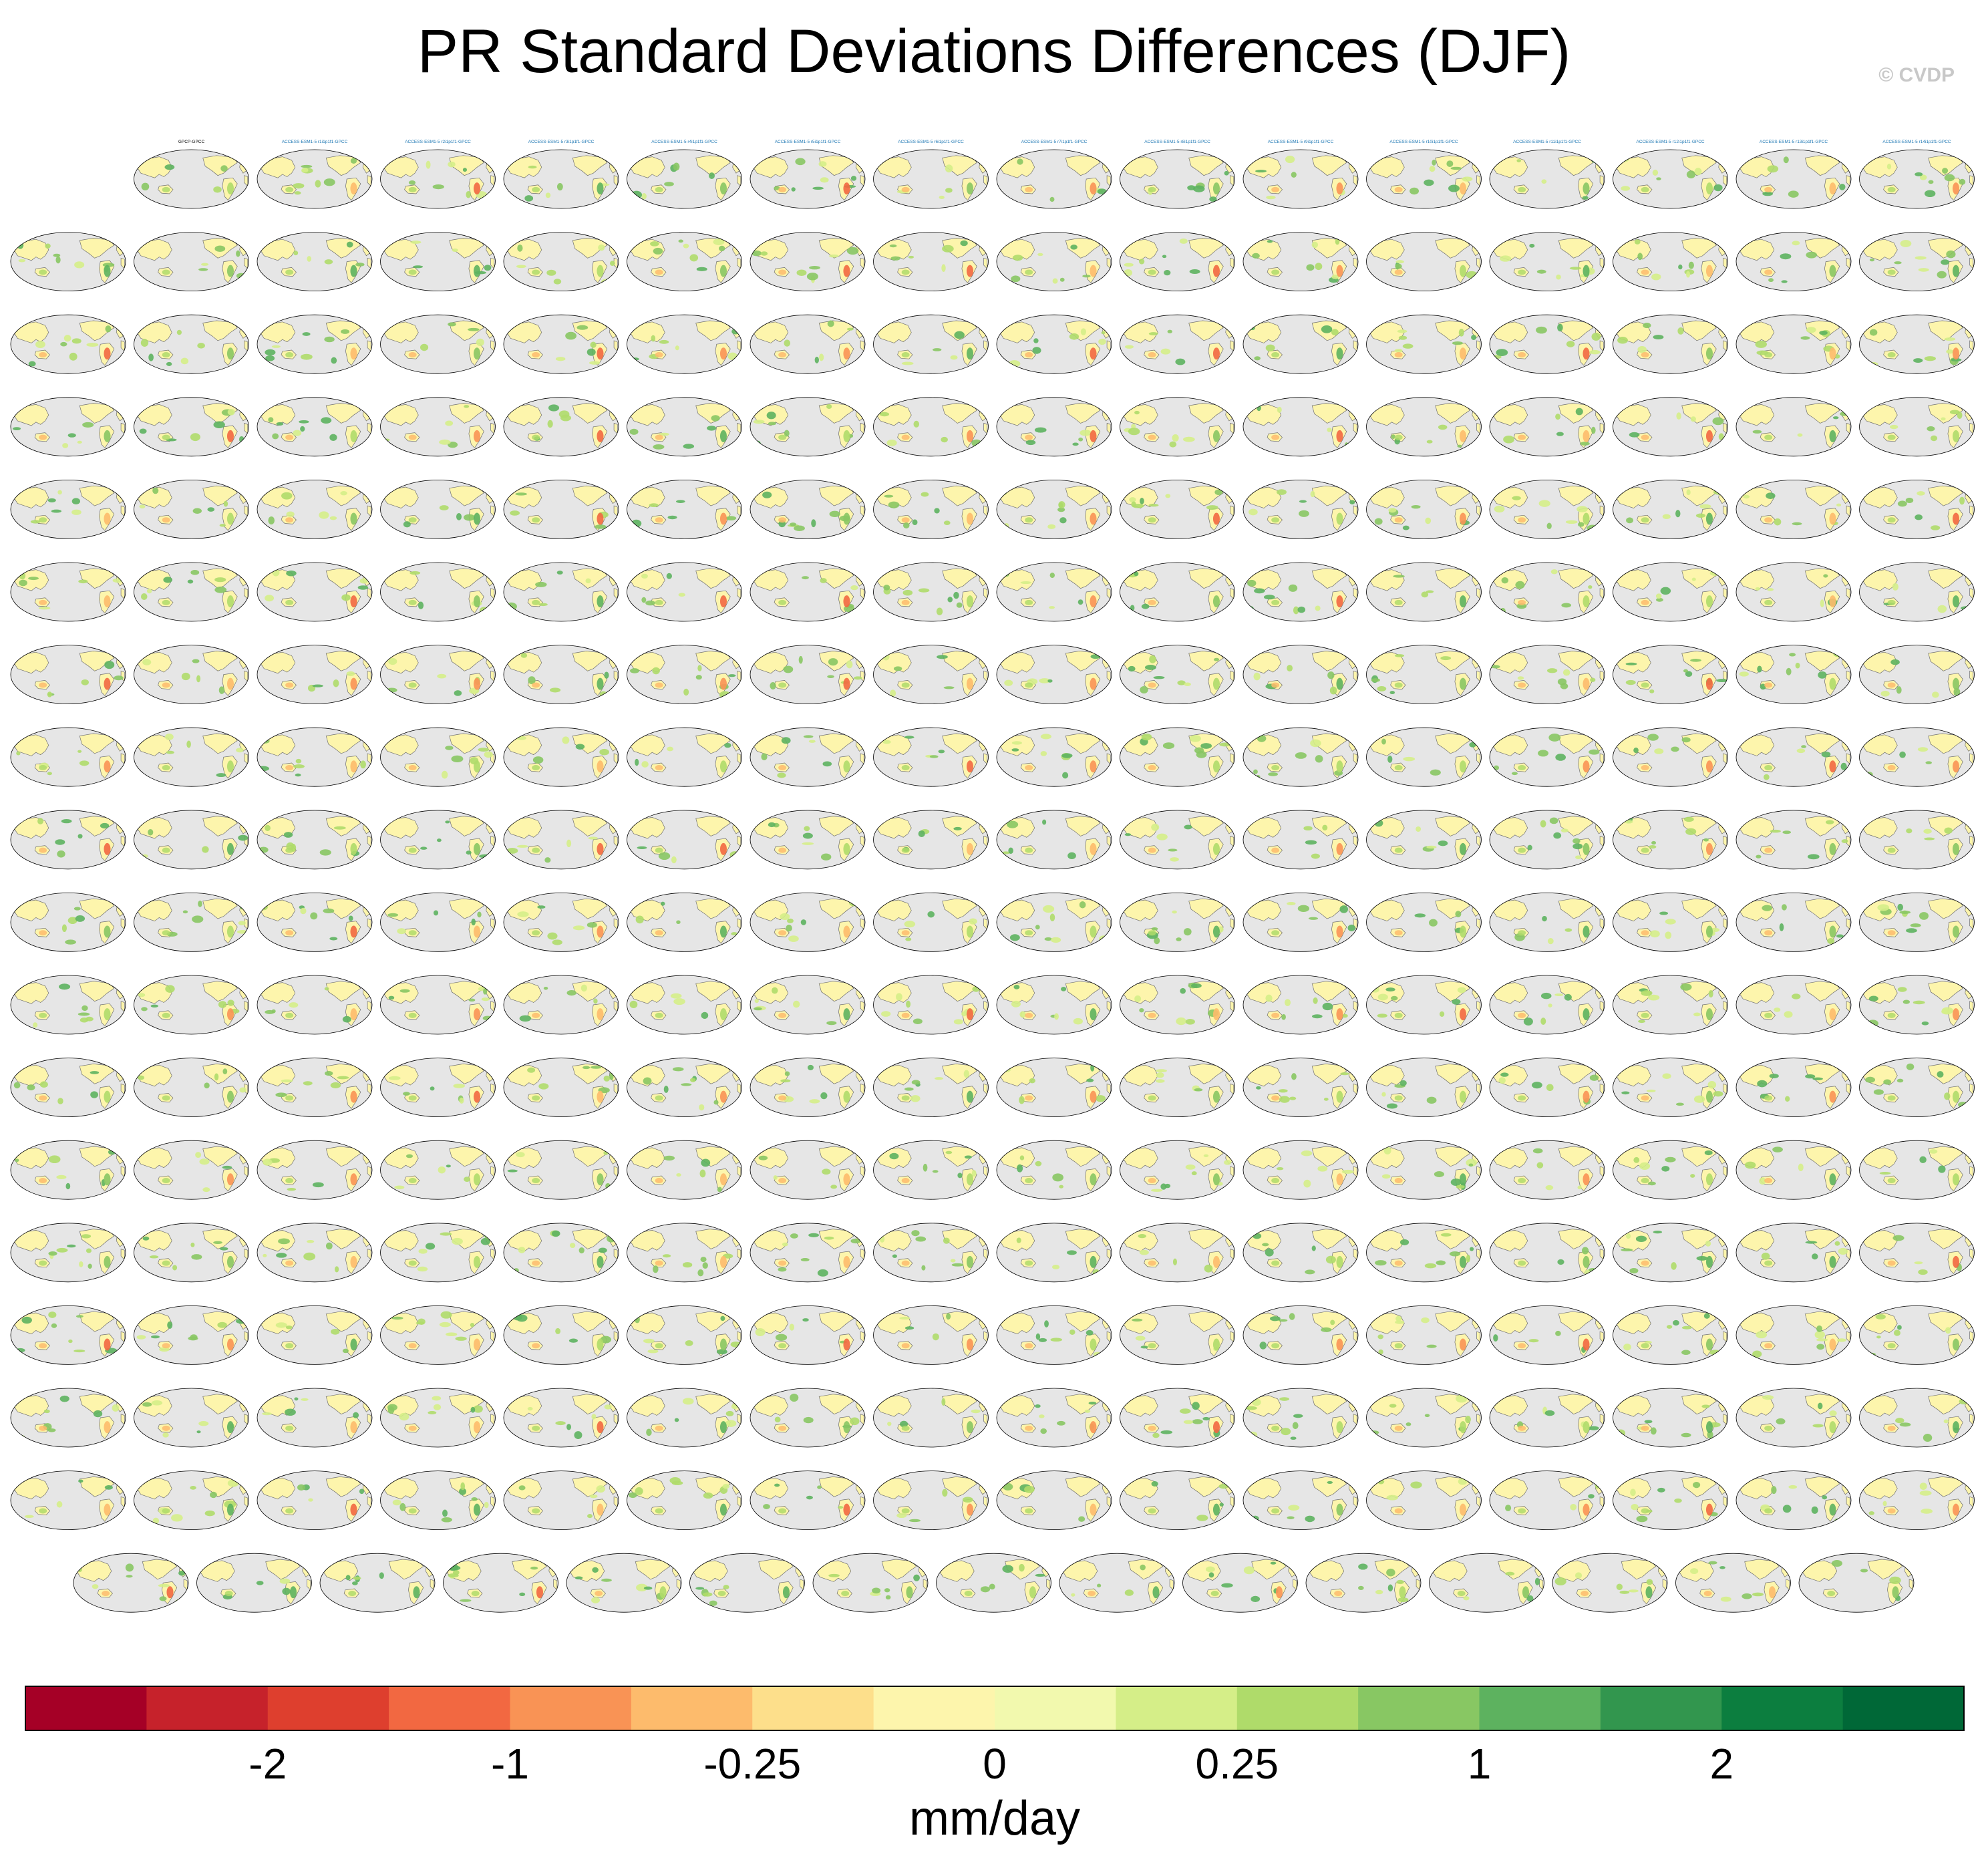 This screenshot has height=1864, width=1988. What do you see at coordinates (752, 1764) in the screenshot?
I see `colorbar-tick-label: -0.25` at bounding box center [752, 1764].